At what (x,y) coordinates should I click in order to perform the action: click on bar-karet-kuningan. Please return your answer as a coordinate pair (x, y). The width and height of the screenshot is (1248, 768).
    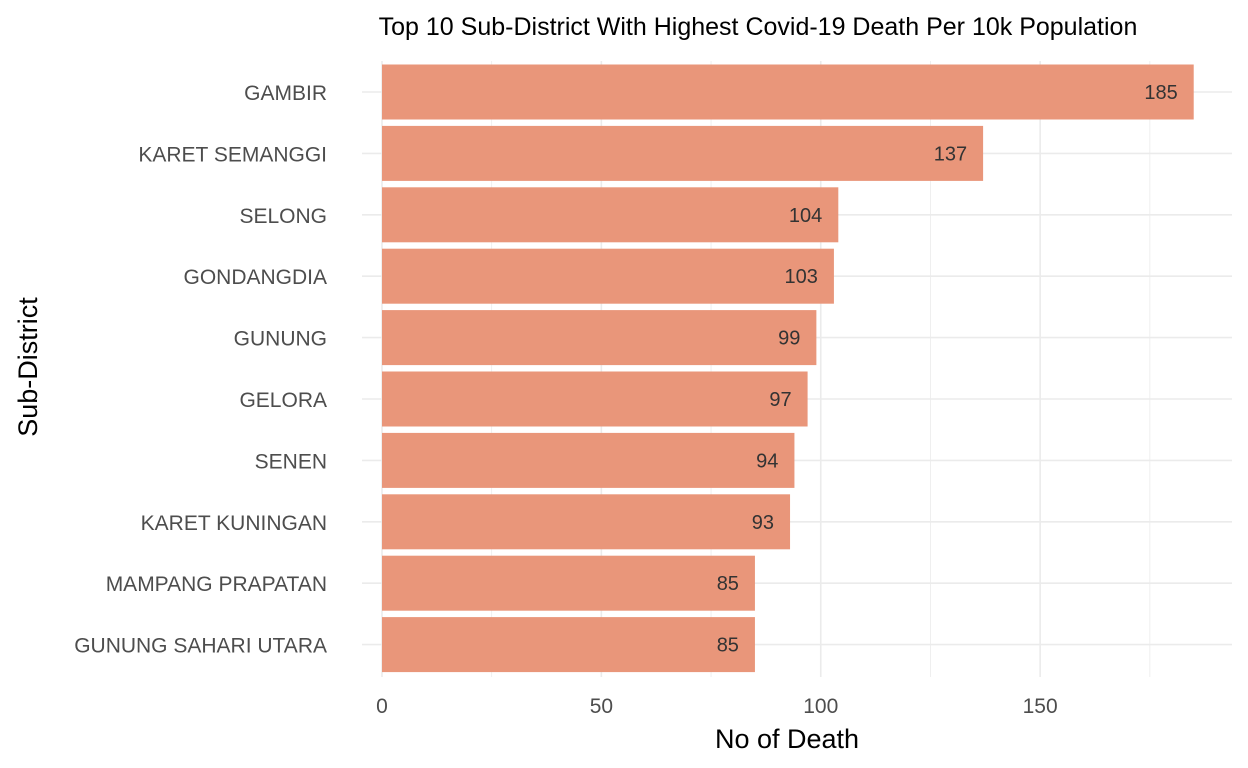
    Looking at the image, I should click on (586, 522).